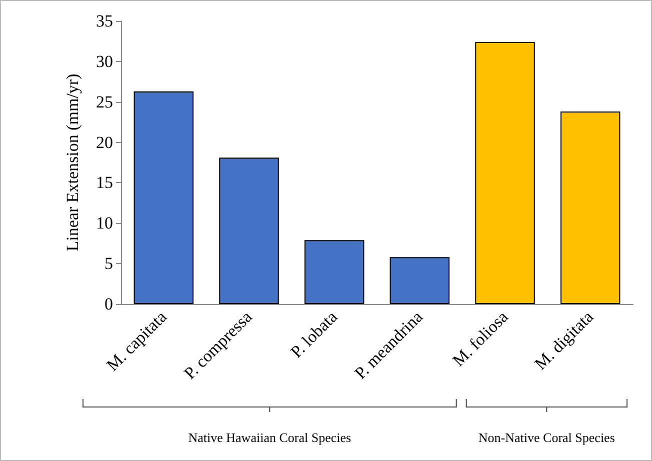 This screenshot has width=652, height=461. What do you see at coordinates (108, 304) in the screenshot?
I see `y-tick-label: 0` at bounding box center [108, 304].